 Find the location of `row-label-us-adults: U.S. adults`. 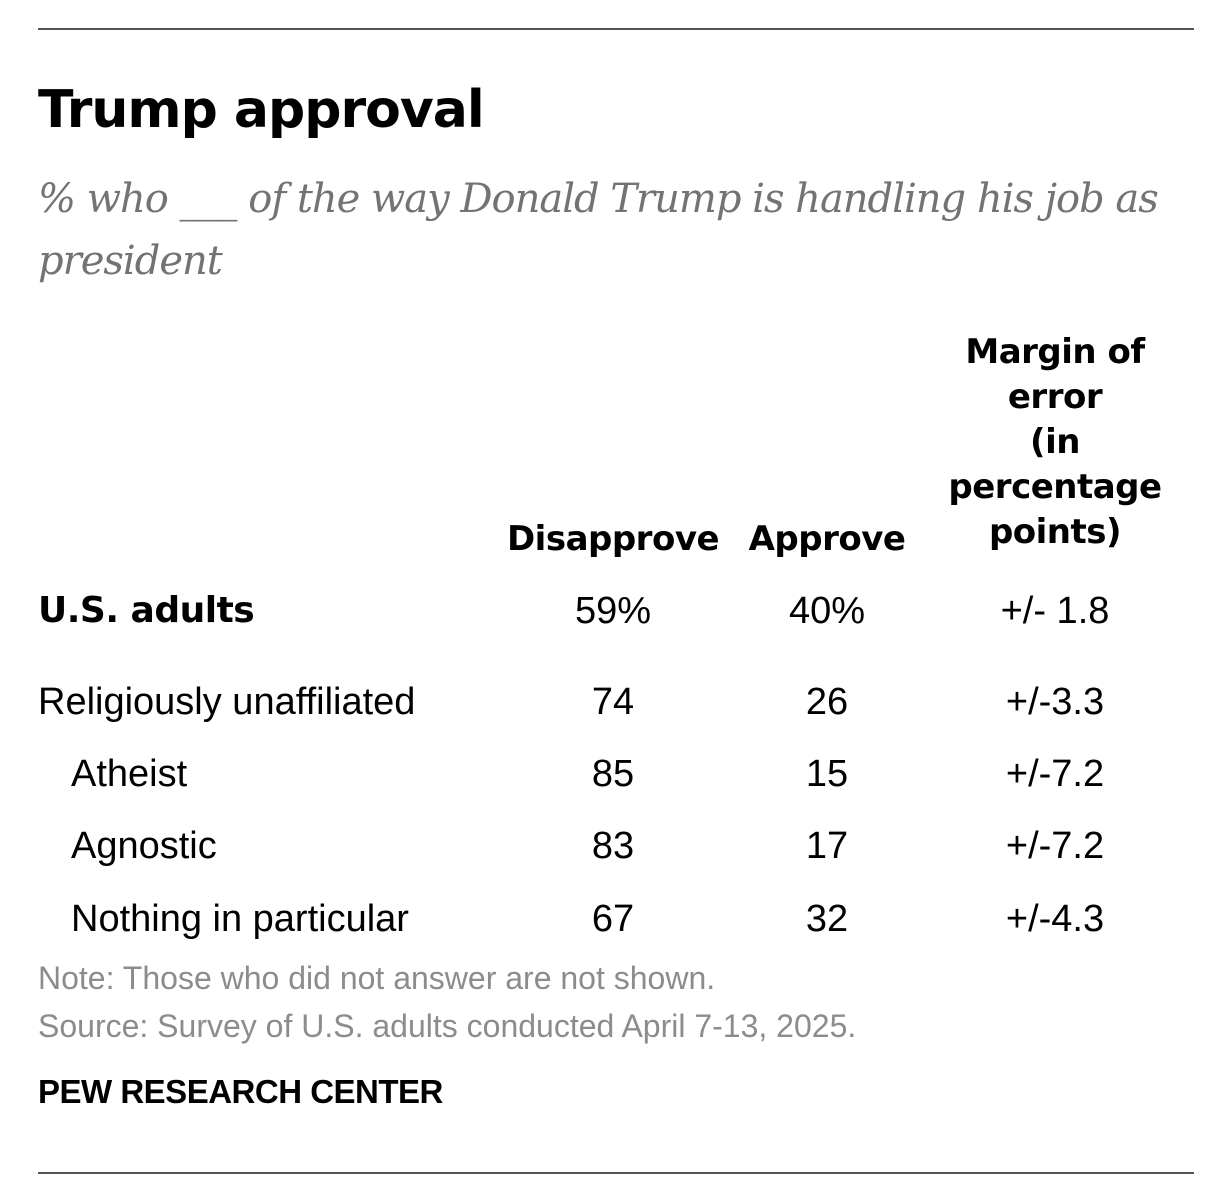

row-label-us-adults: U.S. adults is located at coordinates (146, 610).